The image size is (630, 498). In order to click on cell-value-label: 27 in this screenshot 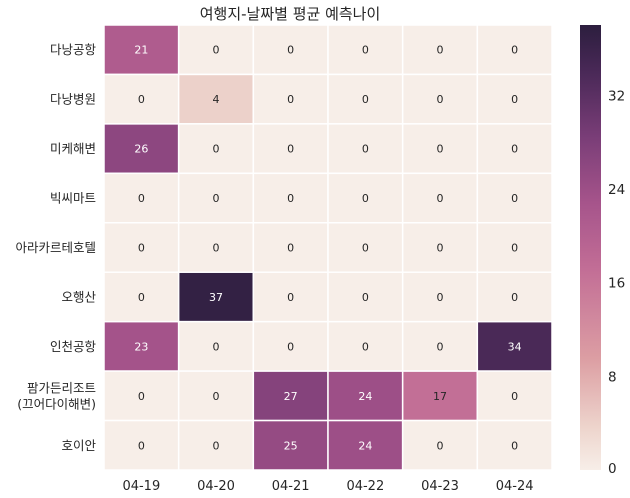, I will do `click(291, 396)`.